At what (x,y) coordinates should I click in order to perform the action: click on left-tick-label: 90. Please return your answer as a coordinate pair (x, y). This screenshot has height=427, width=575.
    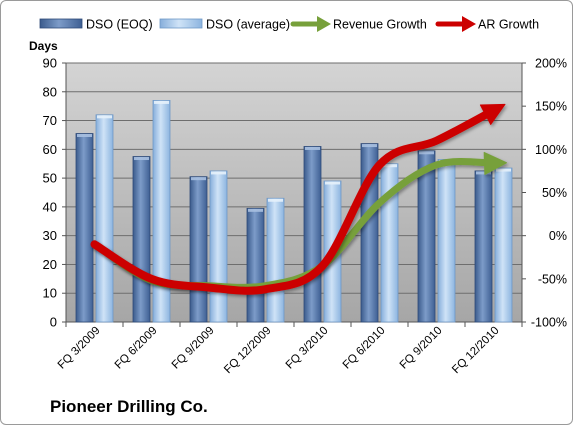
    Looking at the image, I should click on (50, 63).